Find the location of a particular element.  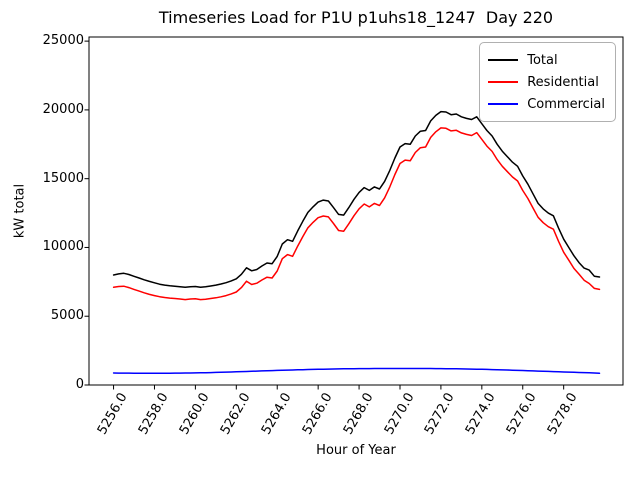

legend-item-residential: Residential is located at coordinates (546, 82).